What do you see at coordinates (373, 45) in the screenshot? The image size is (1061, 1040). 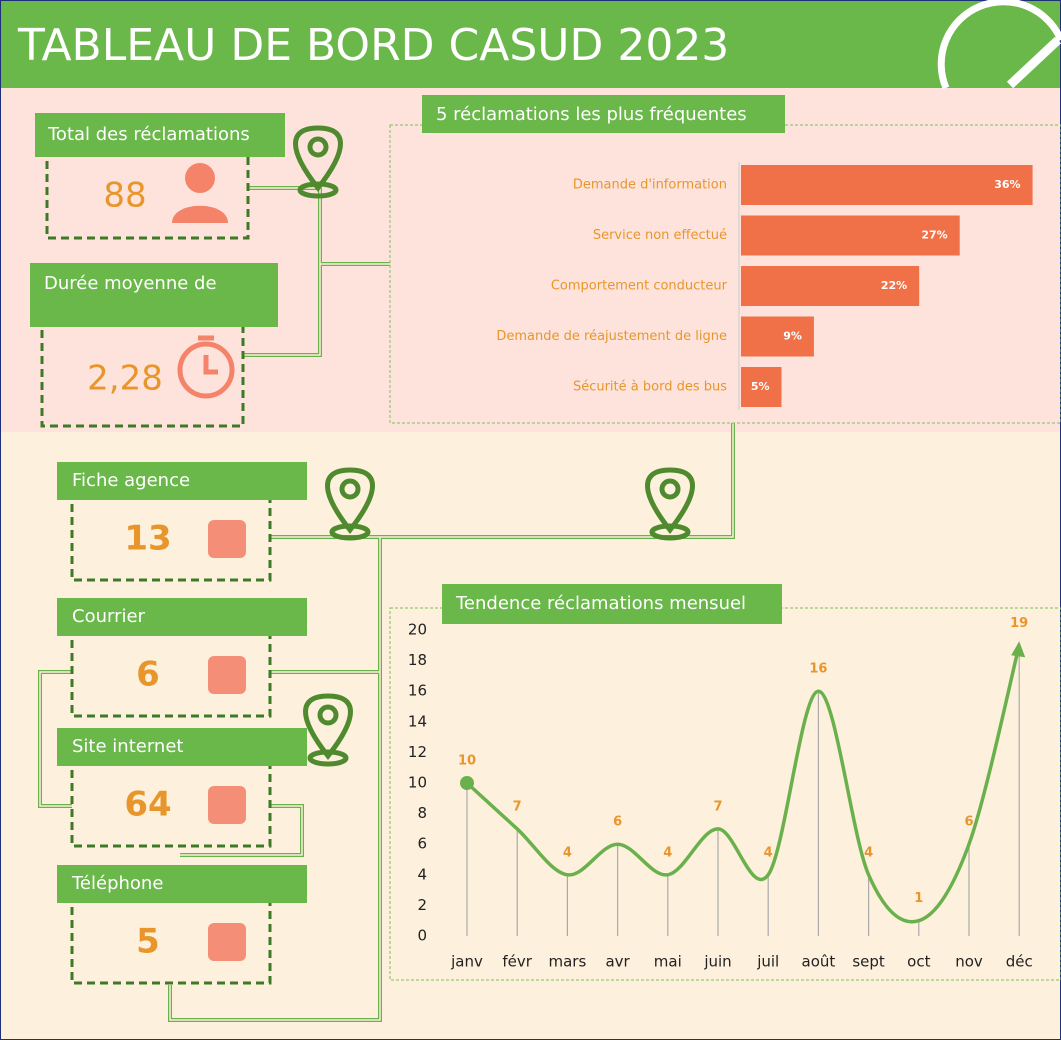 I see `header-title: TABLEAU DE BORD CASUD 2023` at bounding box center [373, 45].